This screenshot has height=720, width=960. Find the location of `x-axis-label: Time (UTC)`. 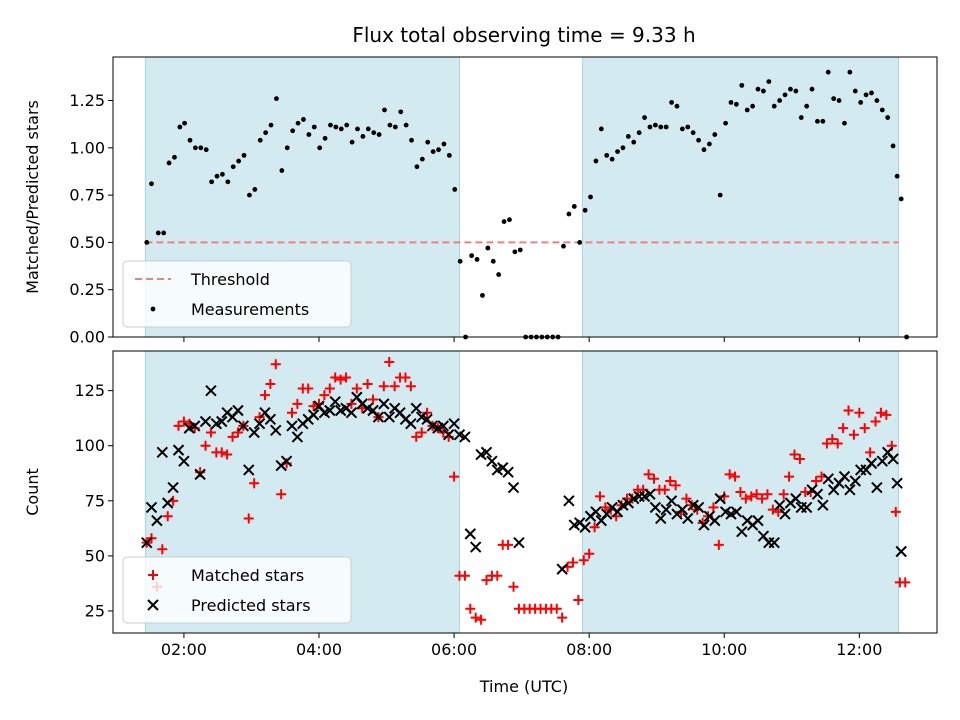

x-axis-label: Time (UTC) is located at coordinates (523, 686).